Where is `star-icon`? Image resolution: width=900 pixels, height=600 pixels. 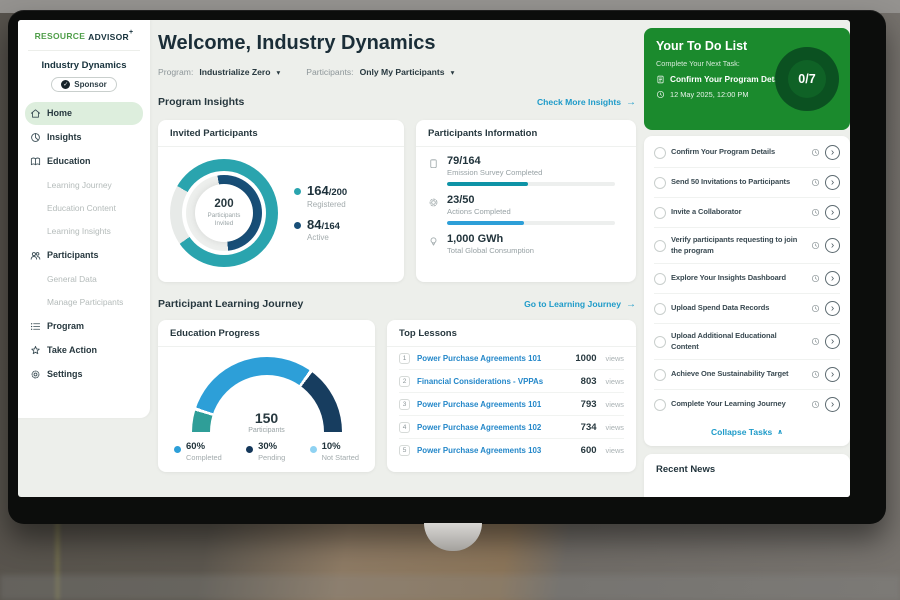 star-icon is located at coordinates (35, 349).